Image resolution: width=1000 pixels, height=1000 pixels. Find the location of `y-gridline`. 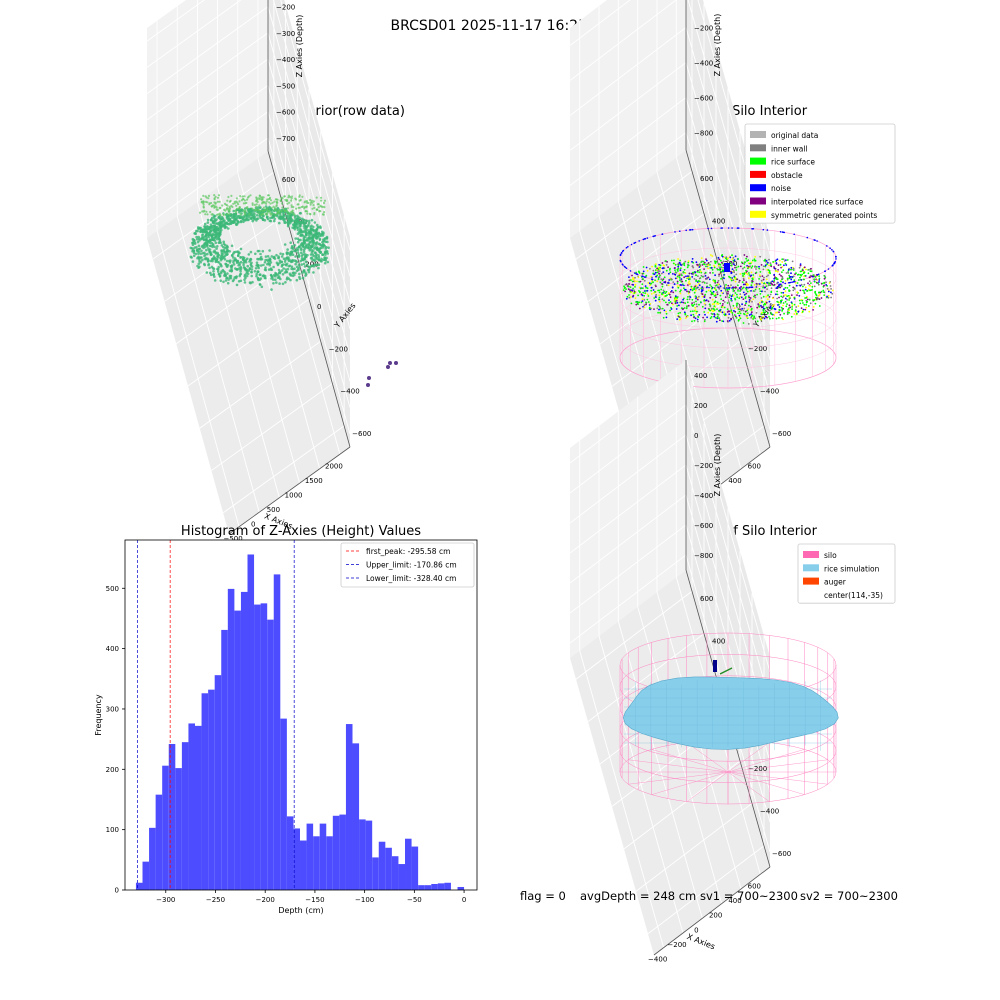

y-gridline is located at coordinates (634, 215).